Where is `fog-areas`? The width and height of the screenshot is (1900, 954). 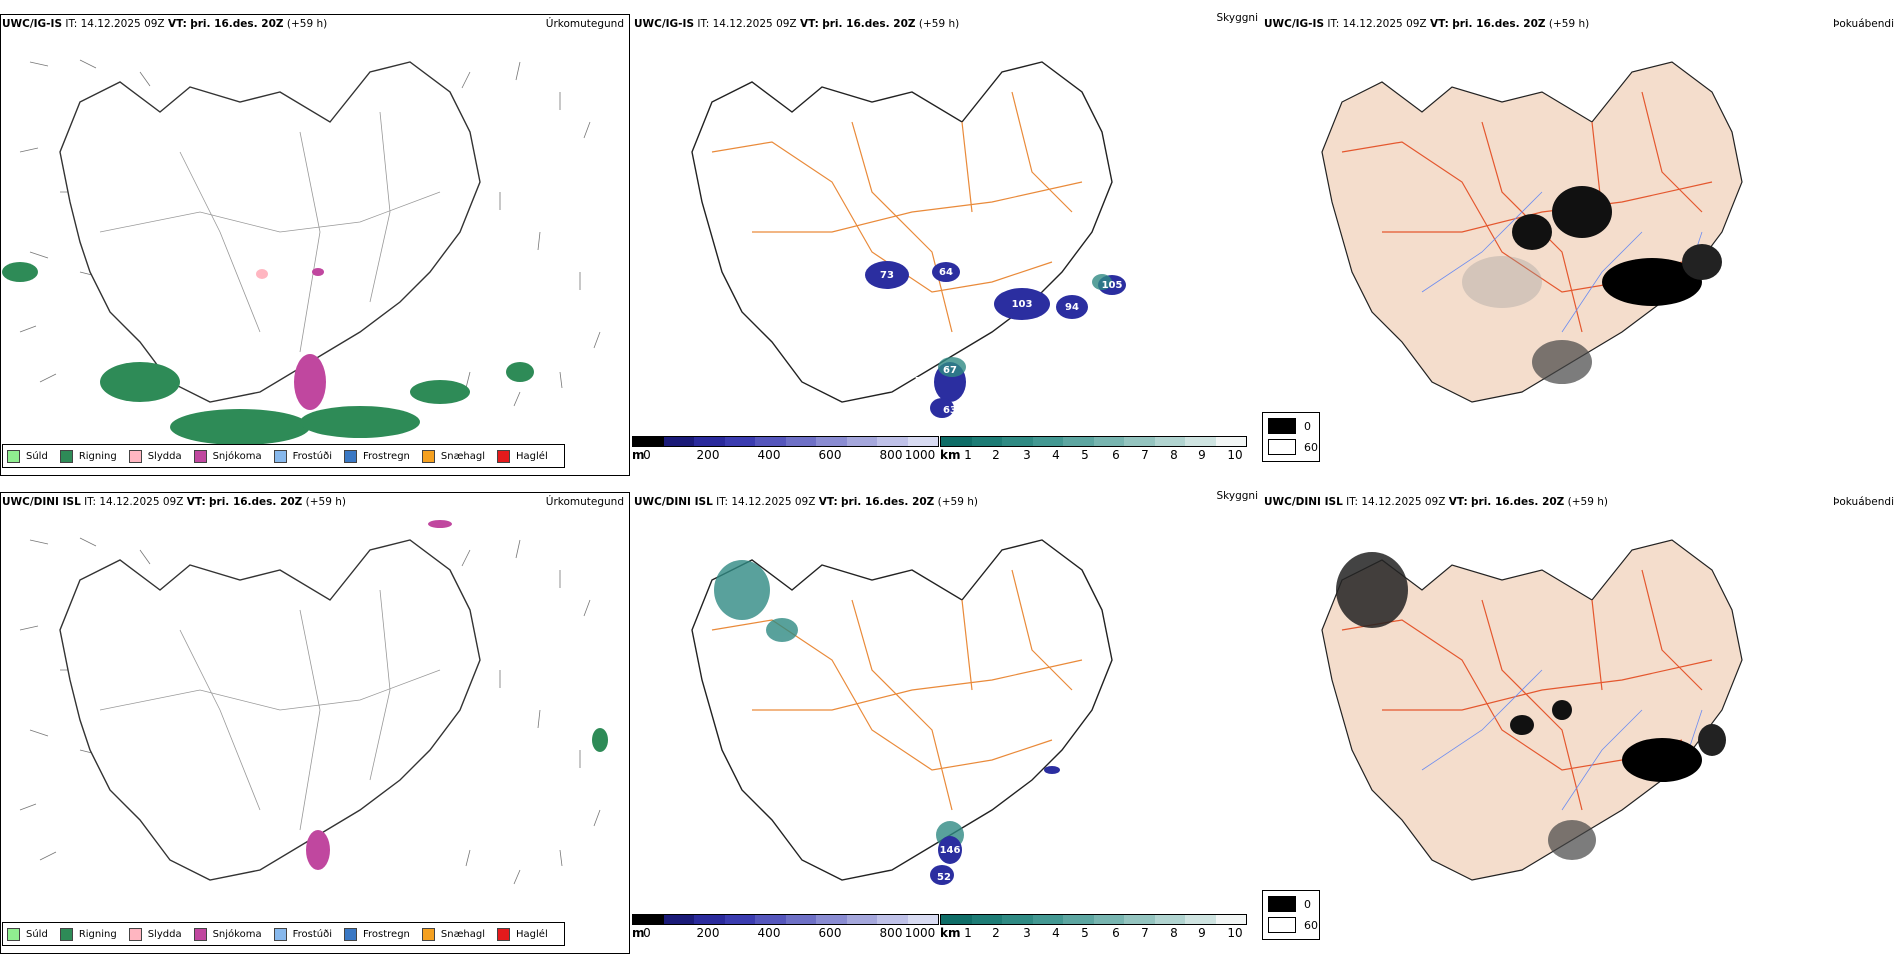 fog-areas is located at coordinates (1531, 706).